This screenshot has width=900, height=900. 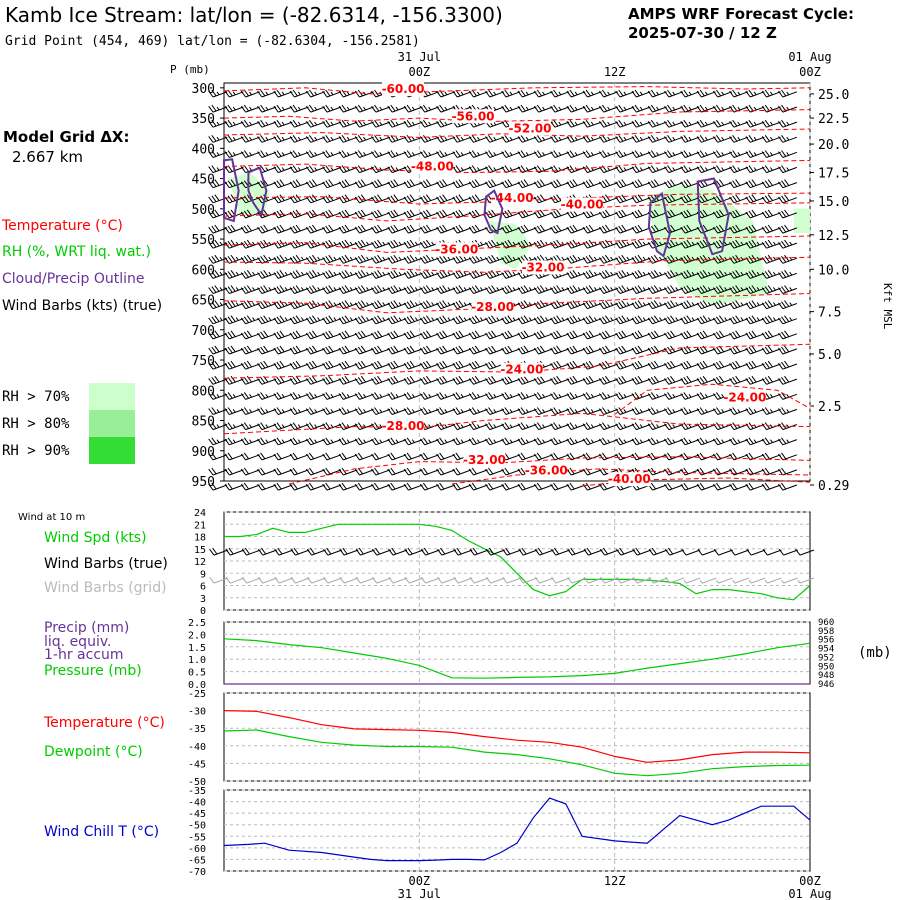 What do you see at coordinates (809, 893) in the screenshot?
I see `time-day-label-bottom: 01 Aug` at bounding box center [809, 893].